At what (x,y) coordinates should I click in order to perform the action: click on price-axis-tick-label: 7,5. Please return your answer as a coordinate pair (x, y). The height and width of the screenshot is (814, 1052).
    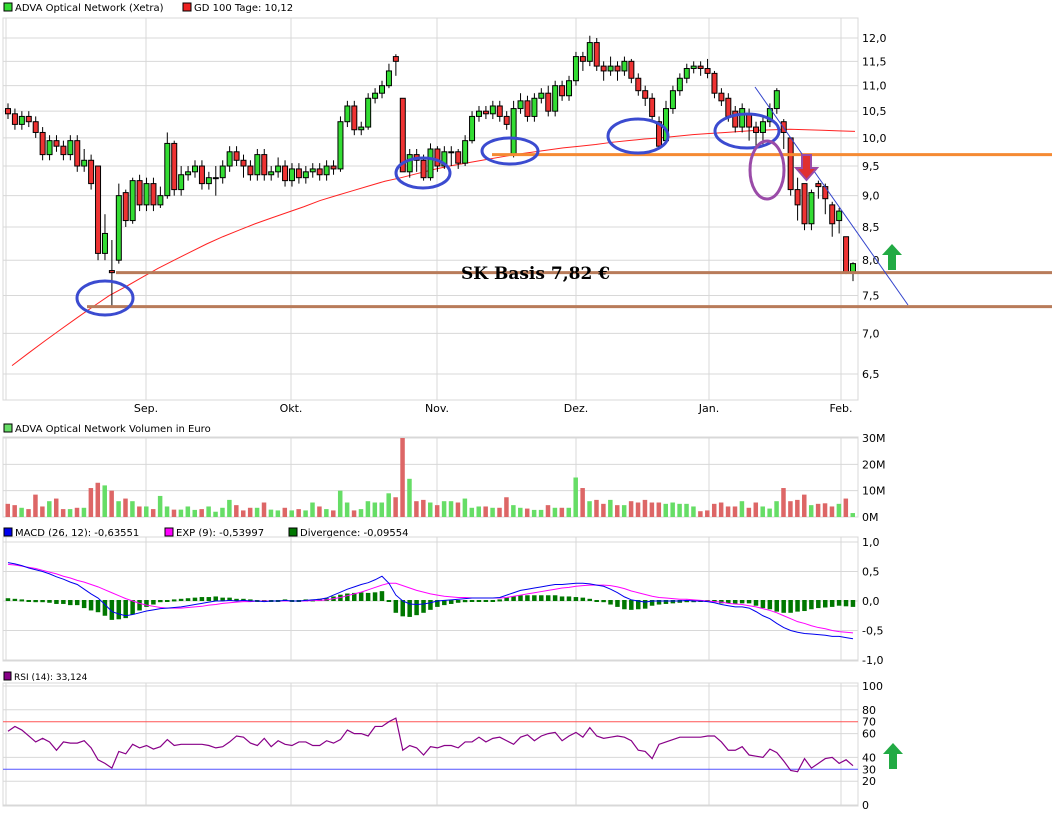
    Looking at the image, I should click on (871, 296).